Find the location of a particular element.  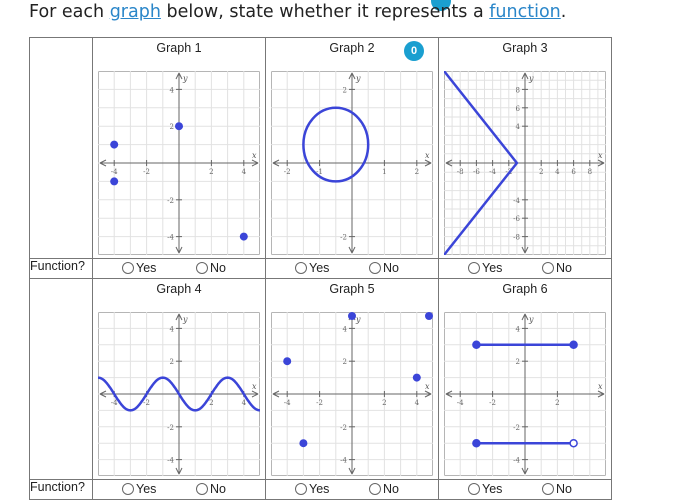

prompt-text-2: below, state whether it represents a is located at coordinates (325, 12).